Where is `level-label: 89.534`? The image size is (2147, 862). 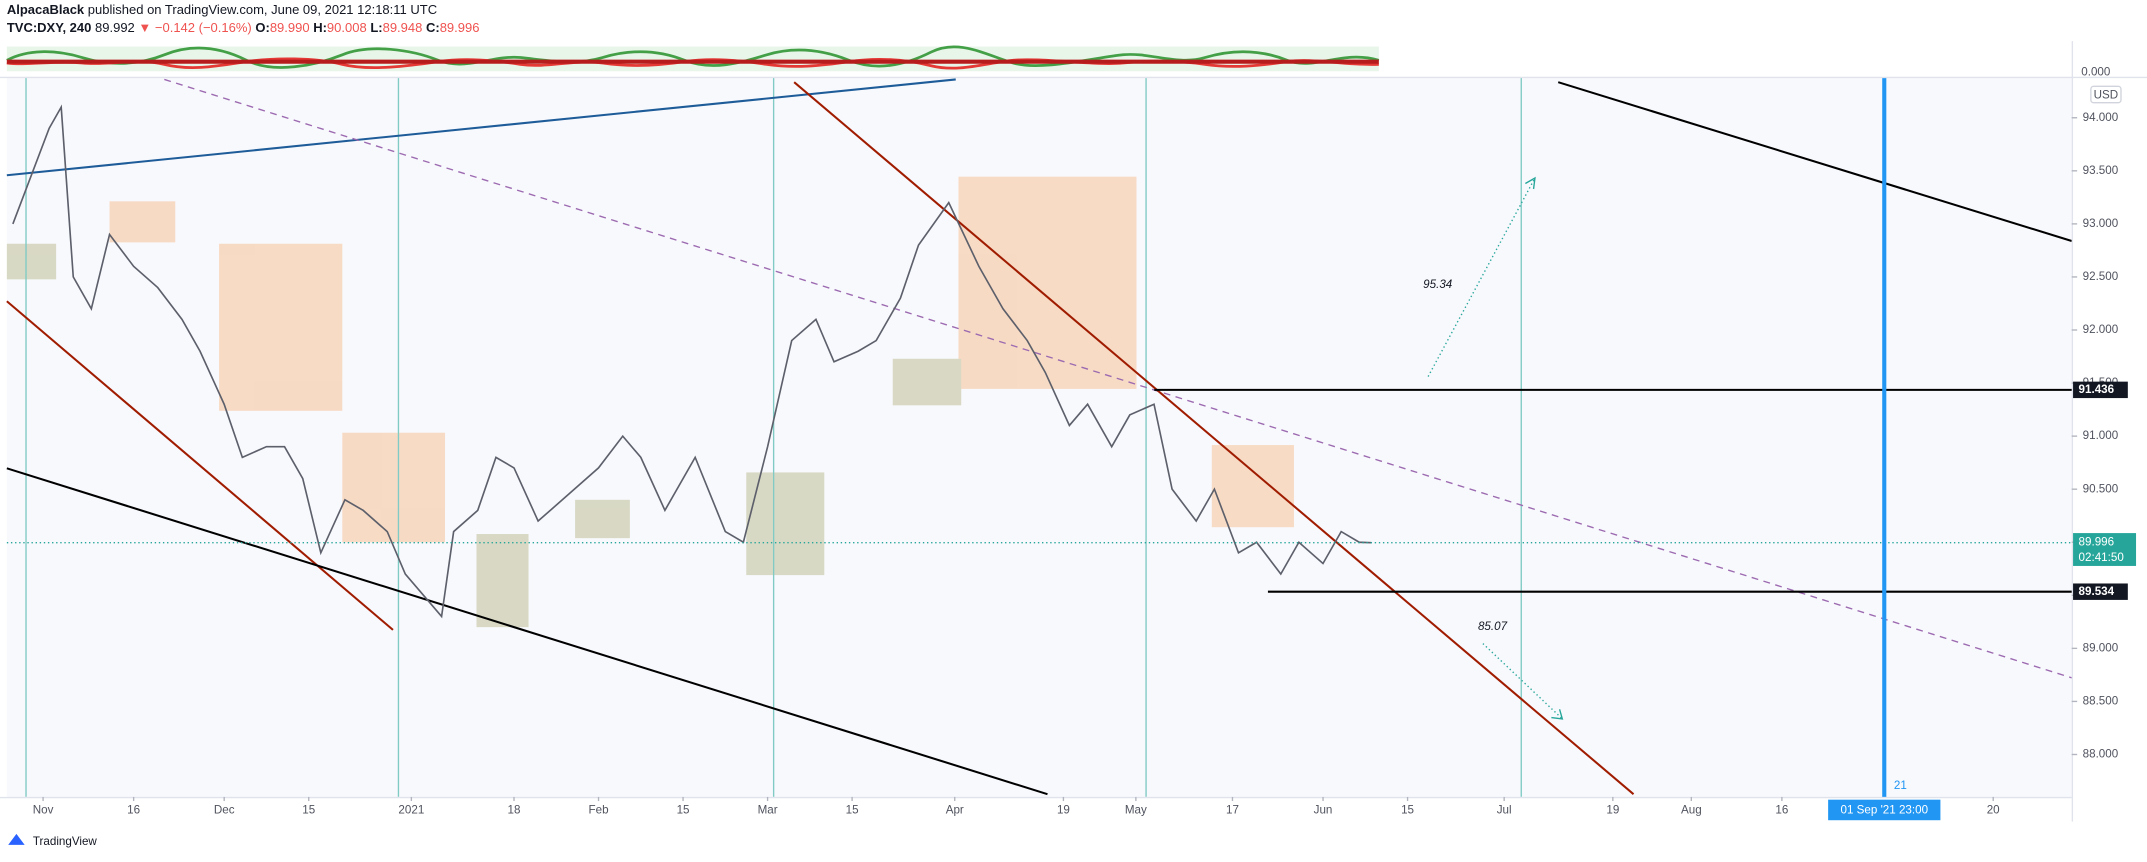
level-label: 89.534 is located at coordinates (2097, 591).